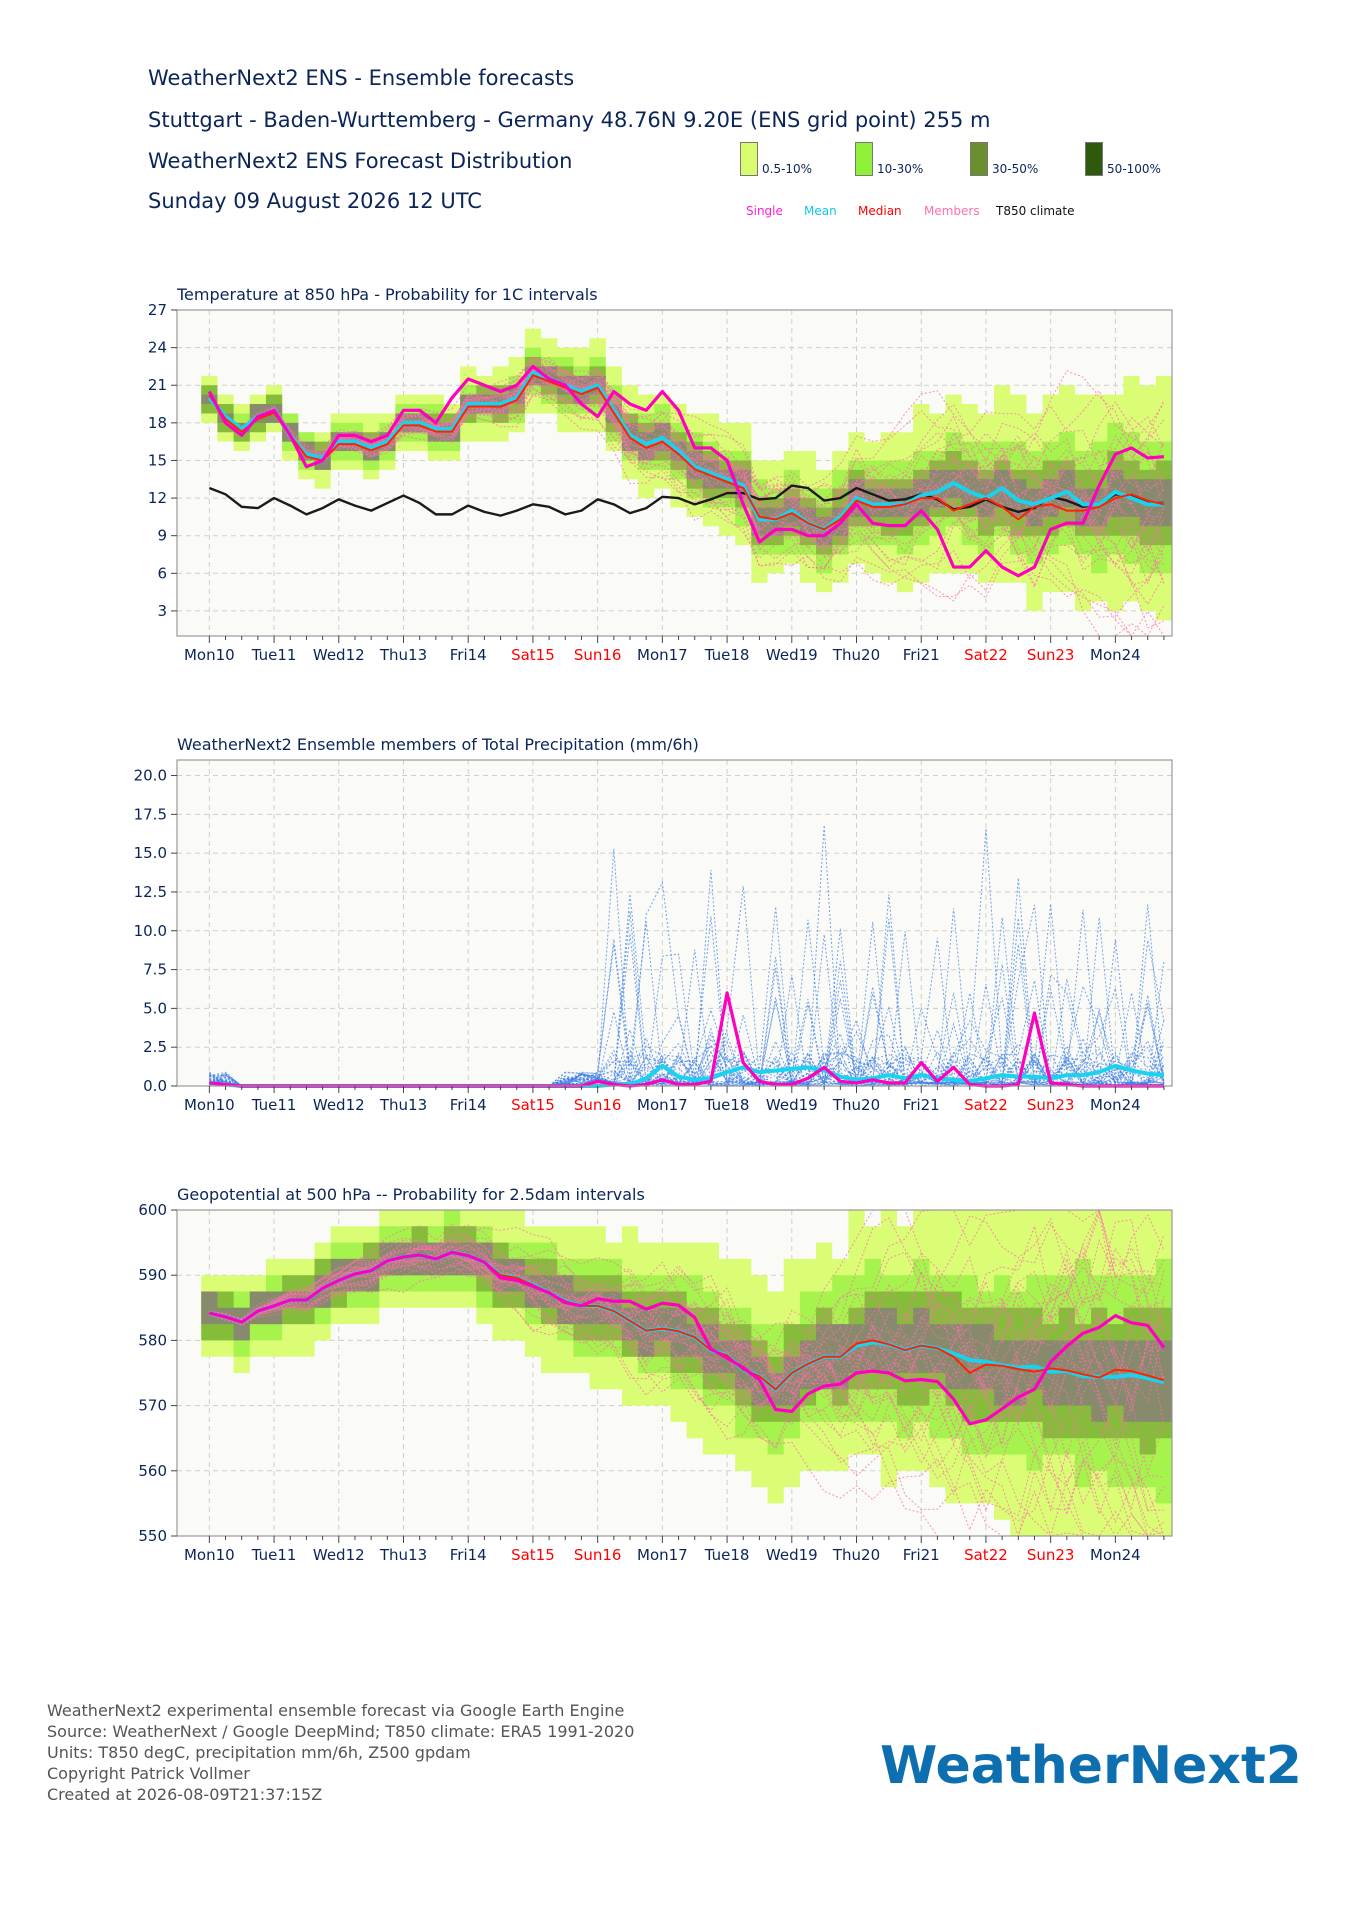 This screenshot has height=1920, width=1350. Describe the element at coordinates (1090, 1766) in the screenshot. I see `brand-logo: WeatherNext2` at that location.